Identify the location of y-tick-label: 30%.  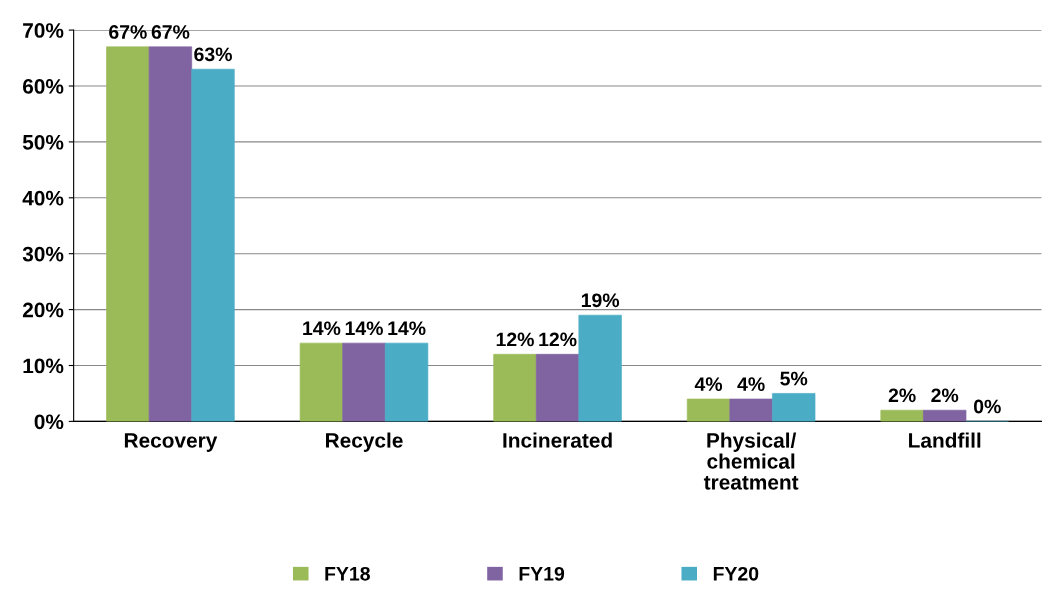
(43, 254).